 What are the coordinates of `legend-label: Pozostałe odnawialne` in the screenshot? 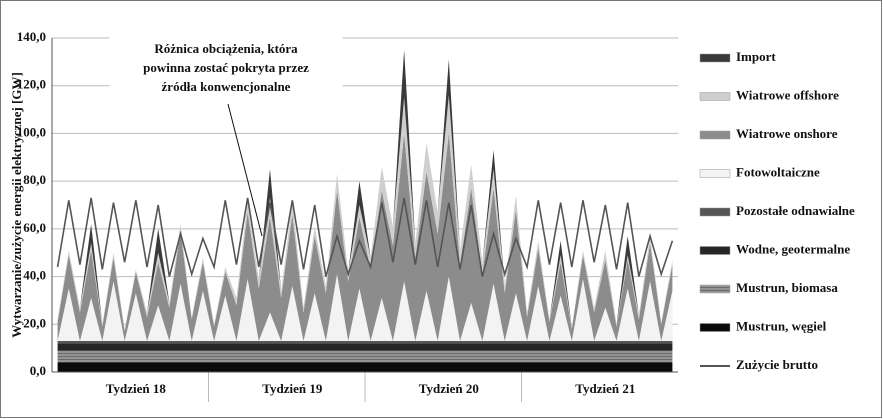 It's located at (795, 210).